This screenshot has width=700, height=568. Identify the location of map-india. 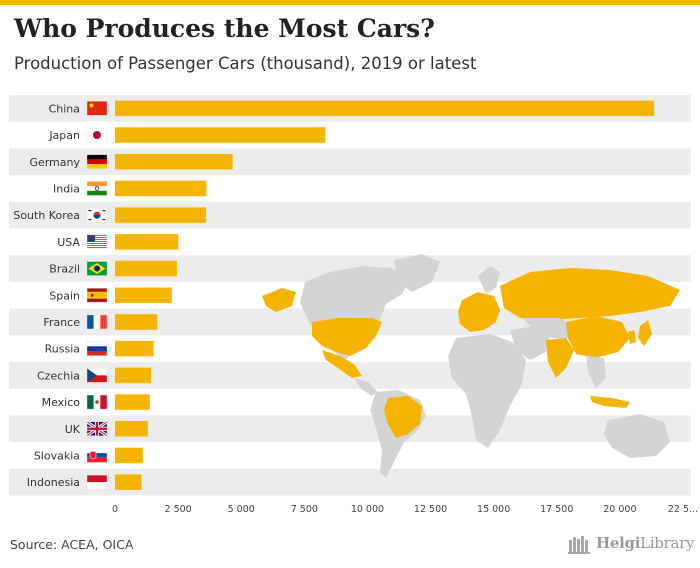
(560, 358).